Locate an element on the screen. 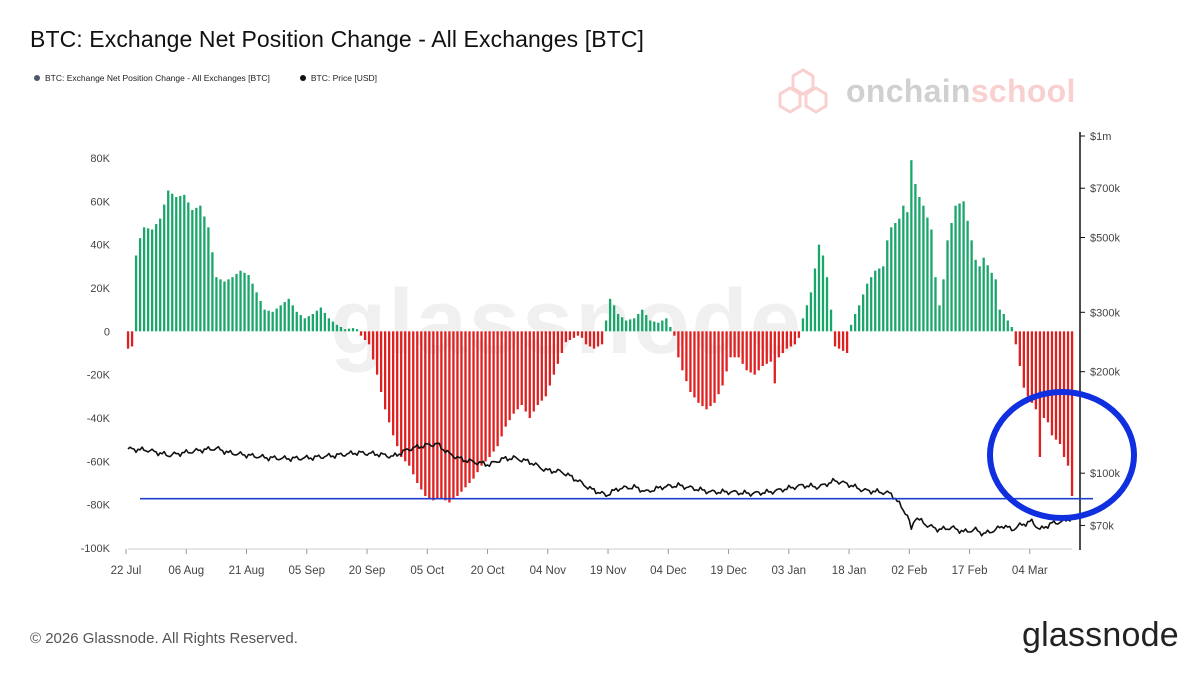  x-tick-label-9: 04 Dec is located at coordinates (668, 571).